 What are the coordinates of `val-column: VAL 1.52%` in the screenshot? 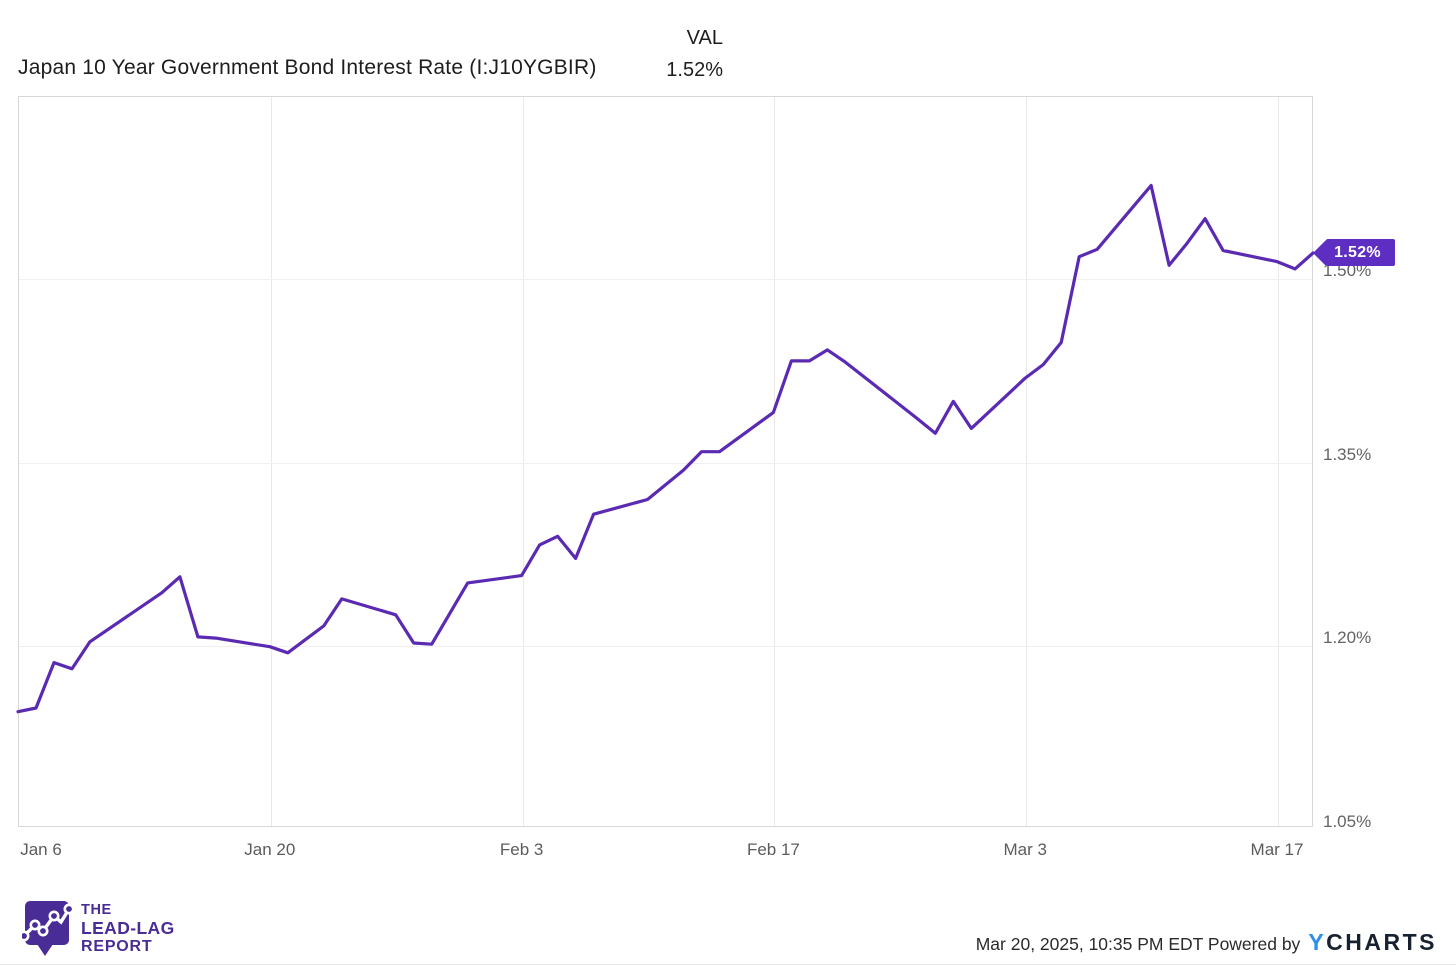 It's located at (631, 54).